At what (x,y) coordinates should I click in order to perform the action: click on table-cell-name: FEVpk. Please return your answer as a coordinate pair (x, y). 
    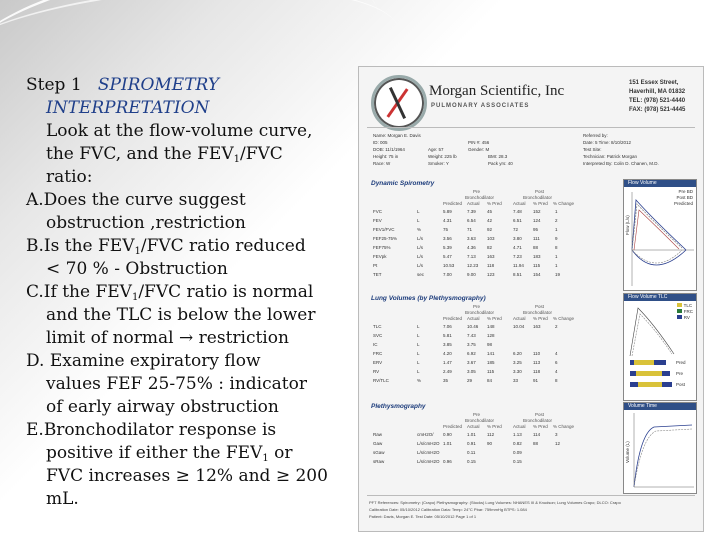
    Looking at the image, I should click on (380, 256).